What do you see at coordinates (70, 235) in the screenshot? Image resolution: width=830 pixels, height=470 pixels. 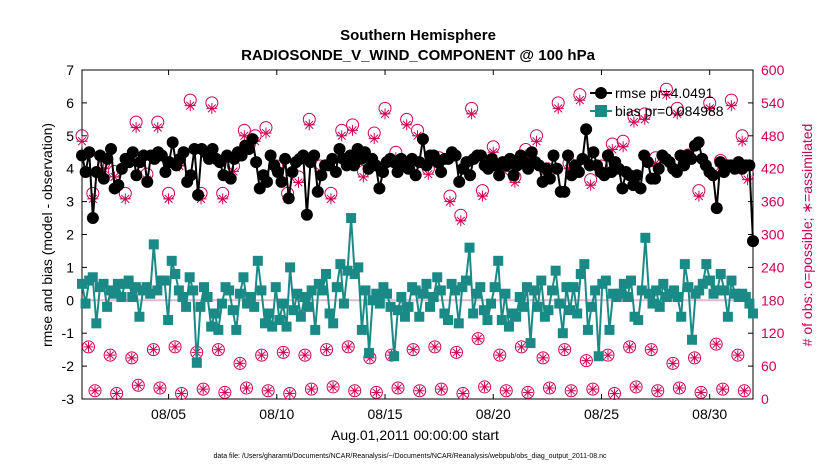 I see `y-tick-label: 2` at bounding box center [70, 235].